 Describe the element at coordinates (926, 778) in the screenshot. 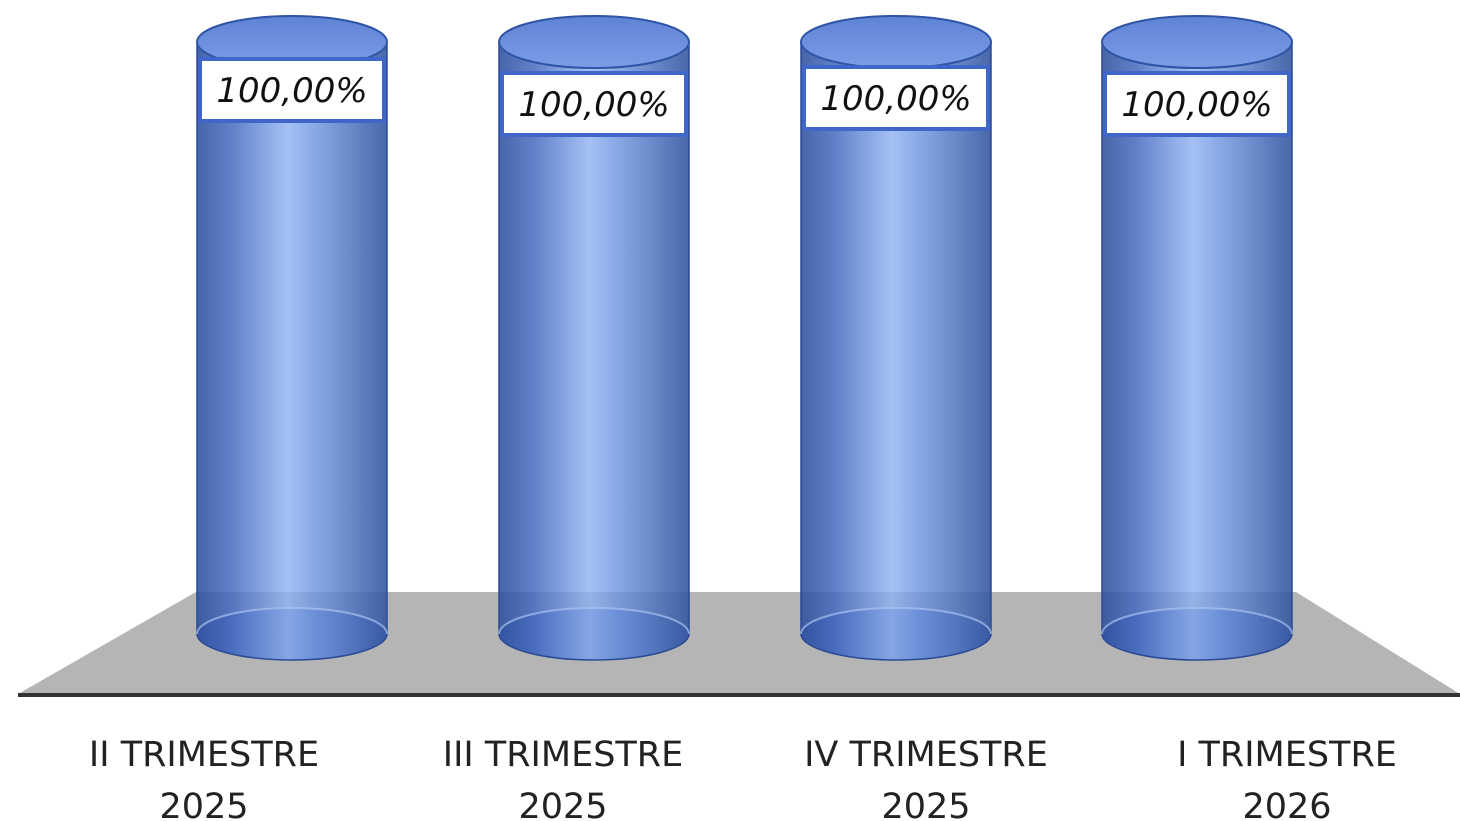

I see `x-tick-label: IV TRIMESTRE 2025` at that location.